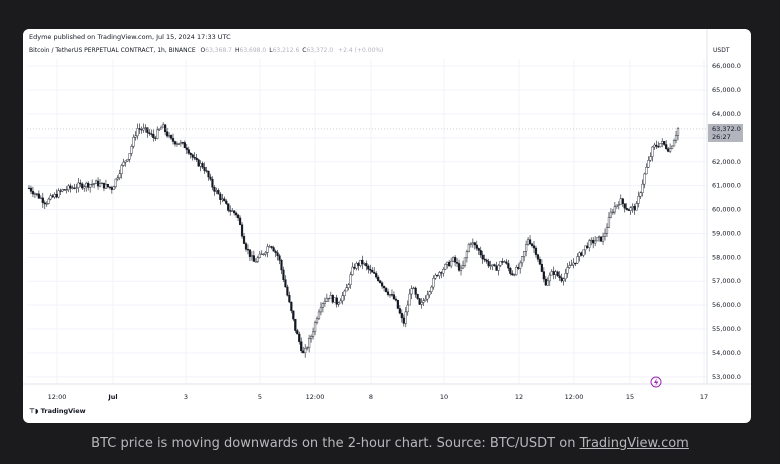  What do you see at coordinates (634, 443) in the screenshot?
I see `caption-link: TradingView.com` at bounding box center [634, 443].